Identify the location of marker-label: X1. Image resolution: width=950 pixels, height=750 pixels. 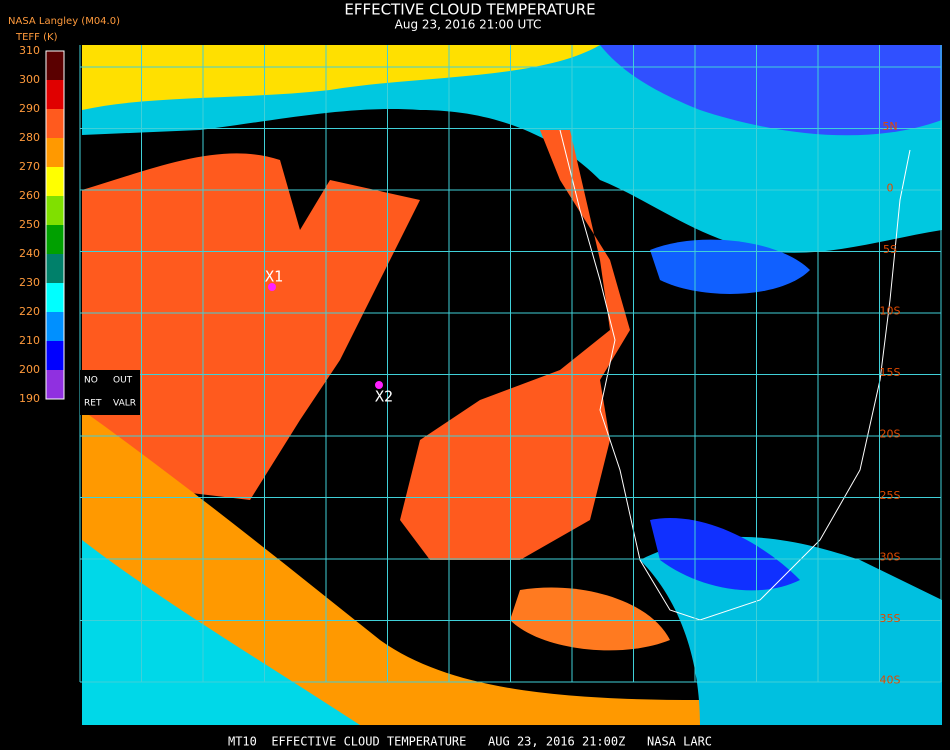
(274, 277).